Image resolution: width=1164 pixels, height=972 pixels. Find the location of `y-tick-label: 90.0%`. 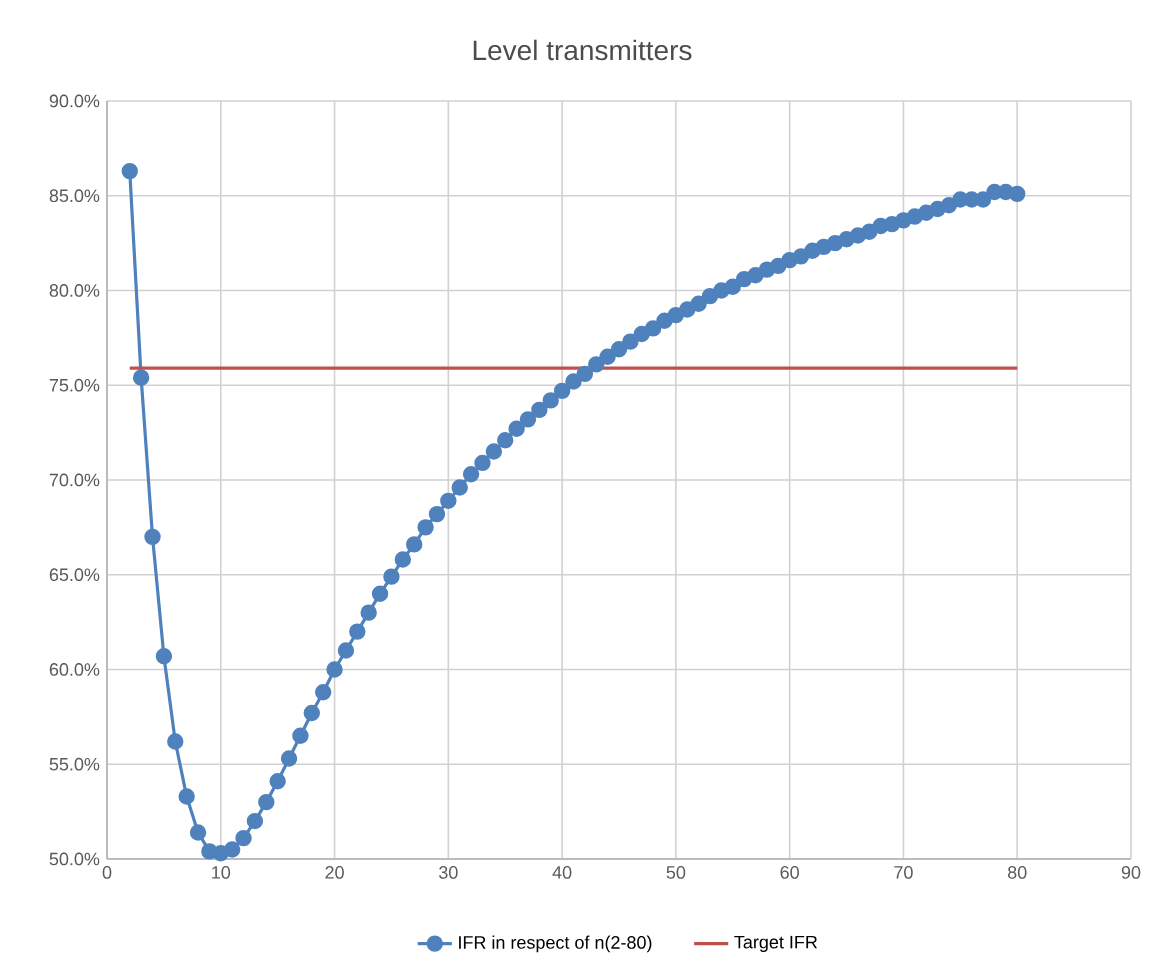

y-tick-label: 90.0% is located at coordinates (74, 101).